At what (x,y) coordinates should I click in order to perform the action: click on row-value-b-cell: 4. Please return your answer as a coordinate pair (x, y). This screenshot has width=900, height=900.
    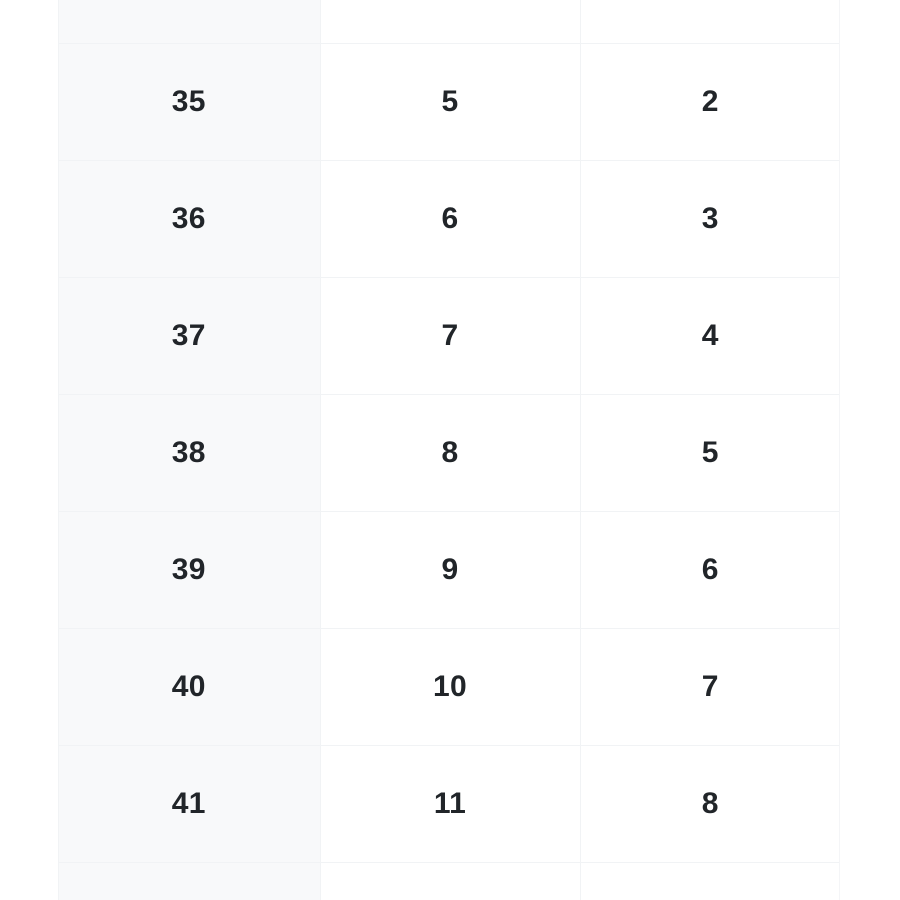
    Looking at the image, I should click on (710, 336).